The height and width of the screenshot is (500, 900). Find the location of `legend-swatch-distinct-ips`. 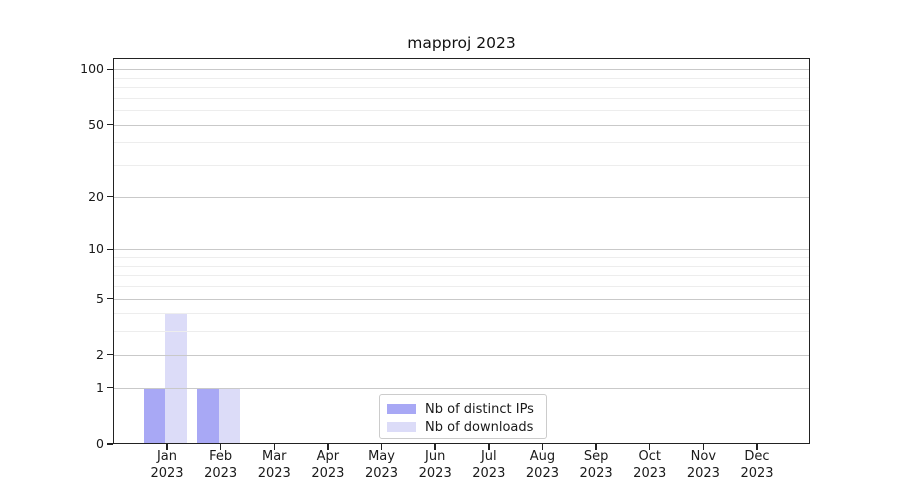

legend-swatch-distinct-ips is located at coordinates (401, 409).